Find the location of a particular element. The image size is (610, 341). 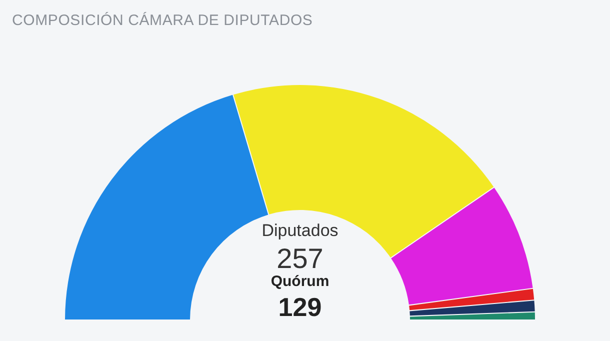

chart-title: COMPOSICIÓN CÁMARA DE DIPUTADOS is located at coordinates (162, 20).